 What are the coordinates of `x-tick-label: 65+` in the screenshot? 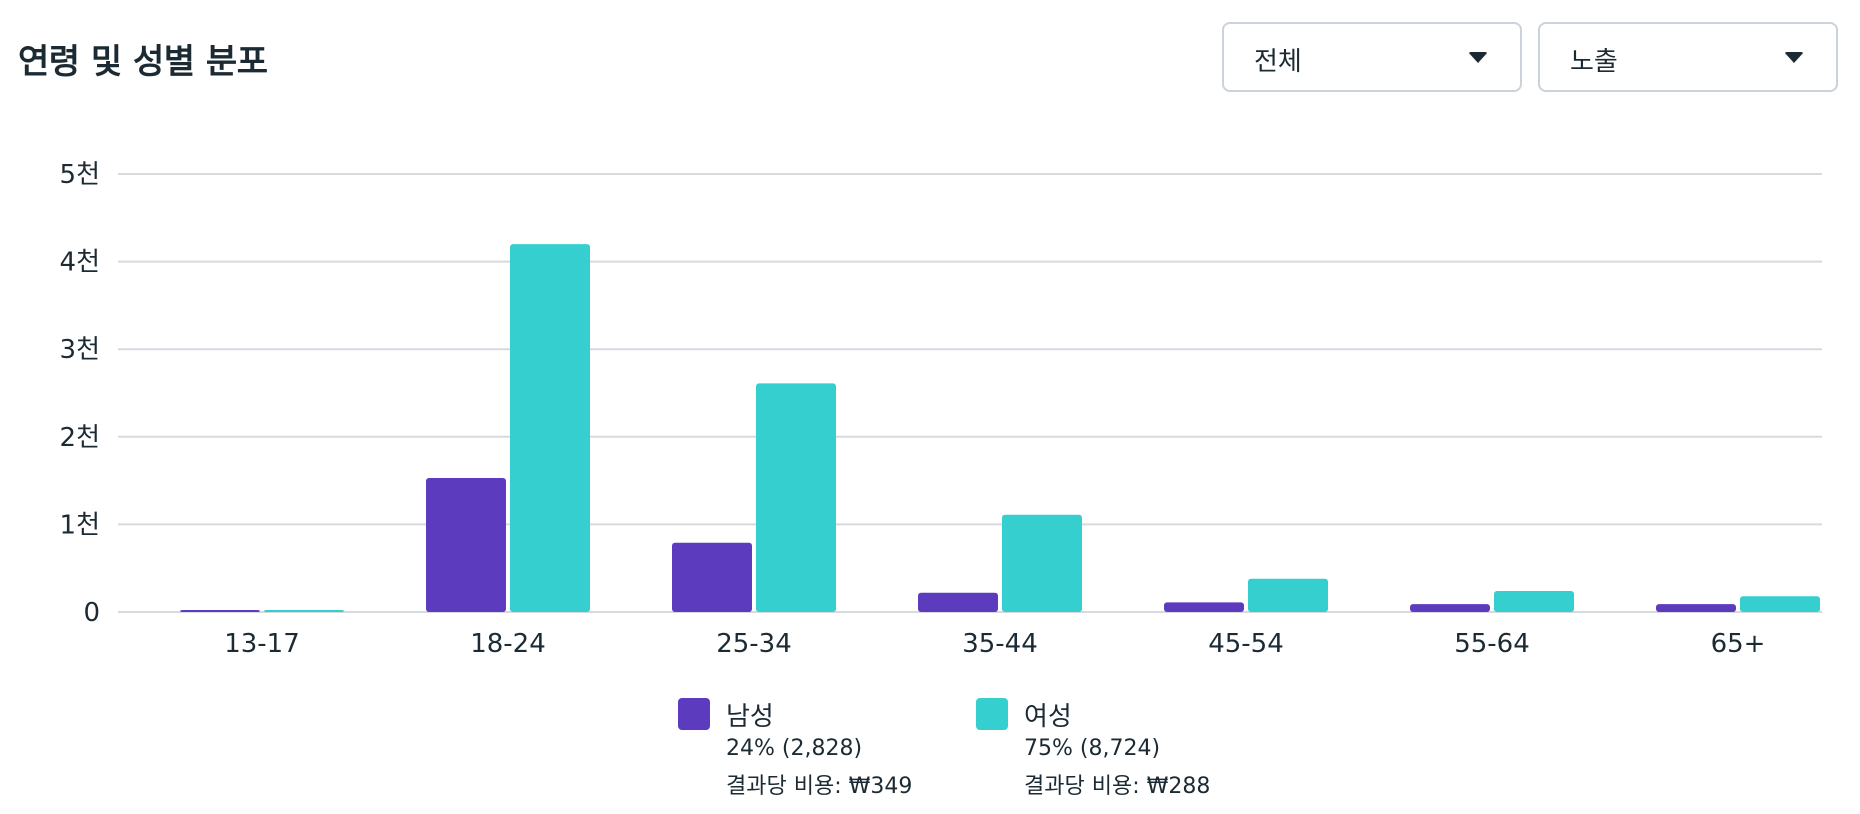 It's located at (1738, 644).